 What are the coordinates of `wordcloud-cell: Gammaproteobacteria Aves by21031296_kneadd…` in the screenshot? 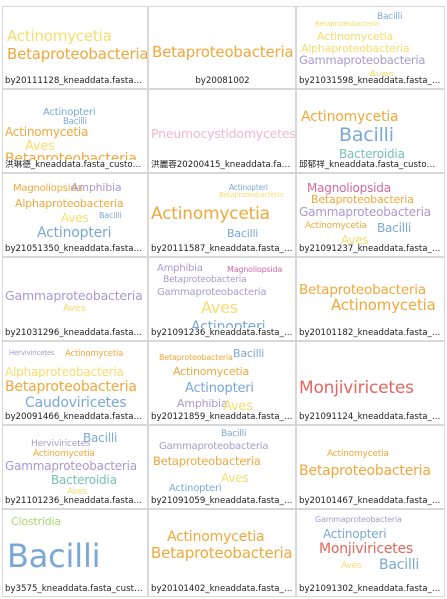 It's located at (75, 299).